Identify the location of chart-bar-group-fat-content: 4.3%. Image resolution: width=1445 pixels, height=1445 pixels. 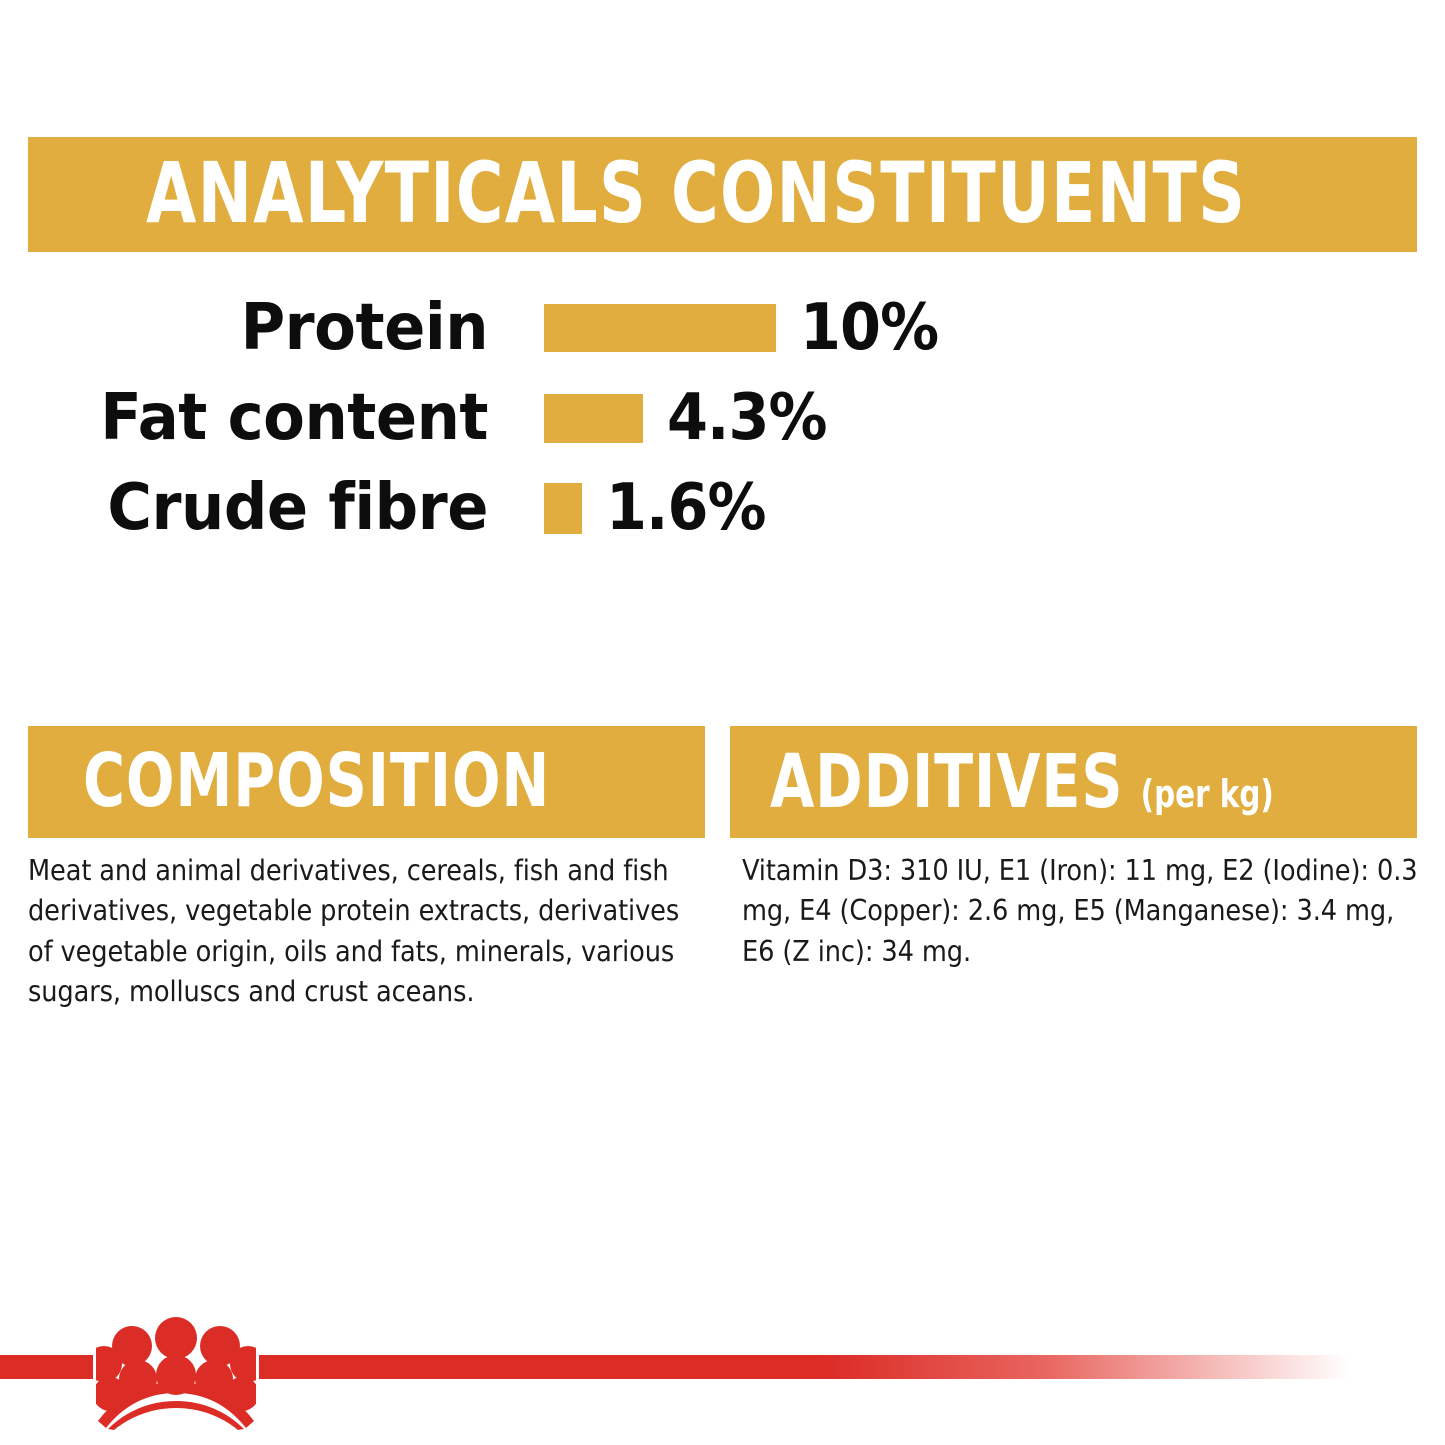
(692, 418).